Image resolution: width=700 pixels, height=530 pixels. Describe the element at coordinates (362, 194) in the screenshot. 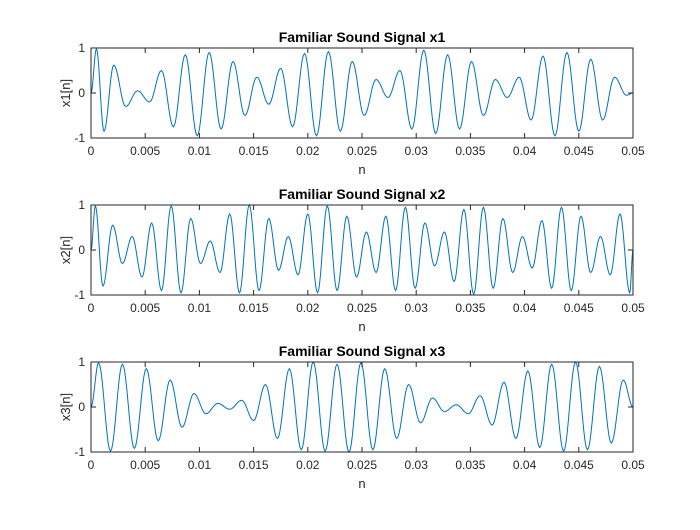

I see `chart-title: Familiar Sound Signal x2` at that location.